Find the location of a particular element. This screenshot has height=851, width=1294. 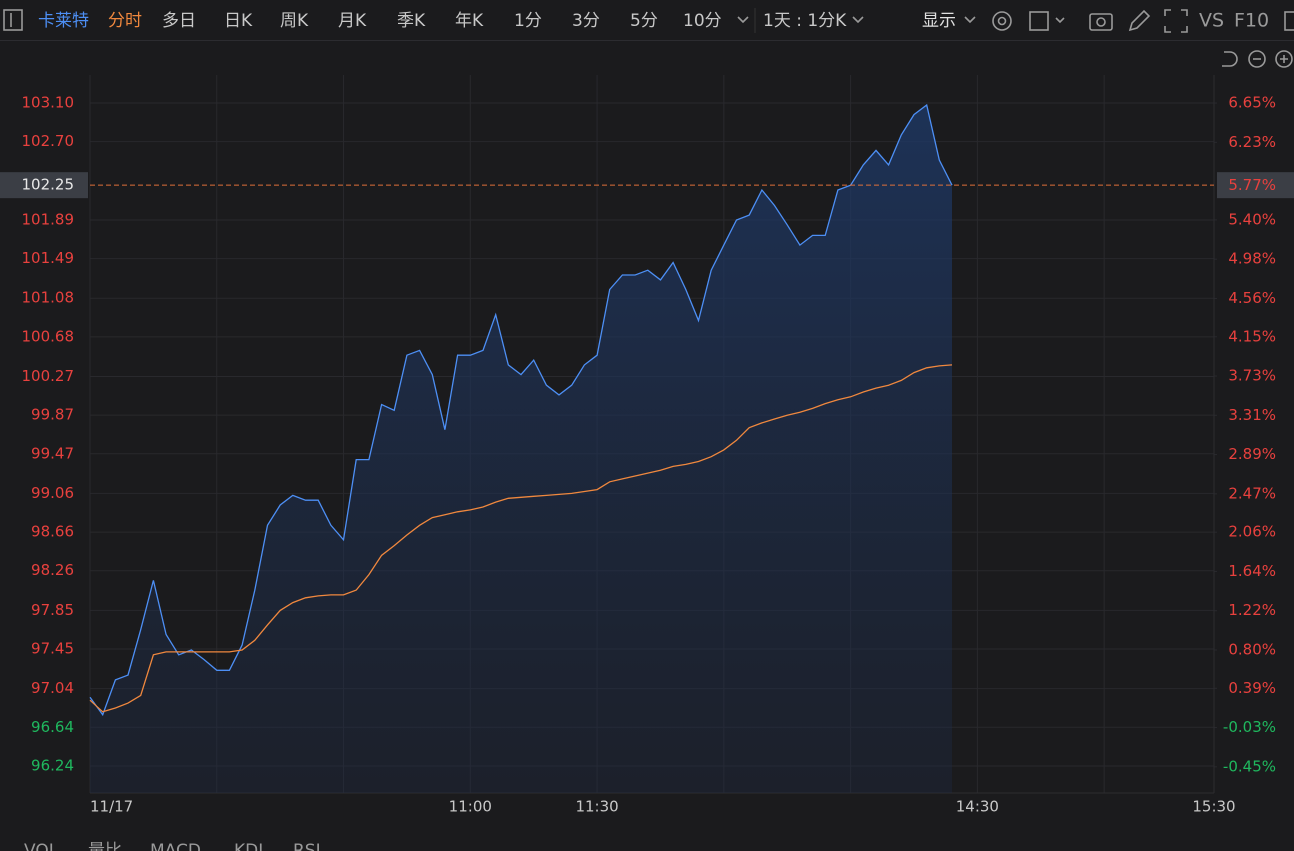

indicator-tab: RSI is located at coordinates (307, 846).